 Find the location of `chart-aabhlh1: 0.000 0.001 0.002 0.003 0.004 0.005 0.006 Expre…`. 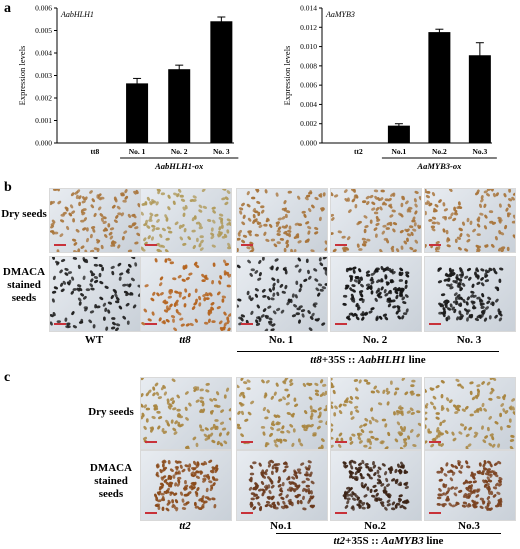

chart-aabhlh1: 0.000 0.001 0.002 0.003 0.004 0.005 0.006 Expre… is located at coordinates (128, 87).